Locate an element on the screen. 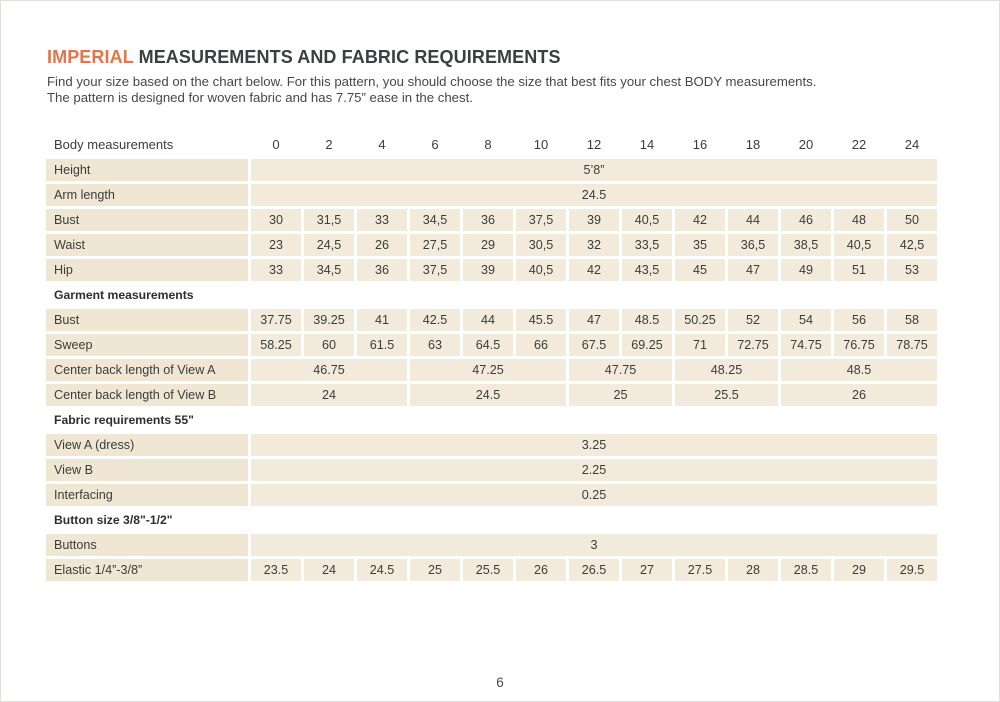 This screenshot has height=702, width=1000. cell-value: 39.25 is located at coordinates (329, 320).